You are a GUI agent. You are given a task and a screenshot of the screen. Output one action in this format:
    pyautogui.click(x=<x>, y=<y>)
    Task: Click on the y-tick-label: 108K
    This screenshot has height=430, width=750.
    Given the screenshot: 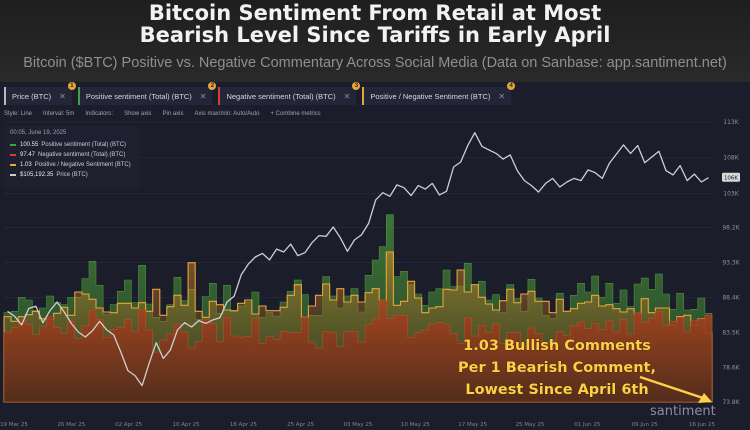 What is the action you would take?
    pyautogui.click(x=731, y=158)
    